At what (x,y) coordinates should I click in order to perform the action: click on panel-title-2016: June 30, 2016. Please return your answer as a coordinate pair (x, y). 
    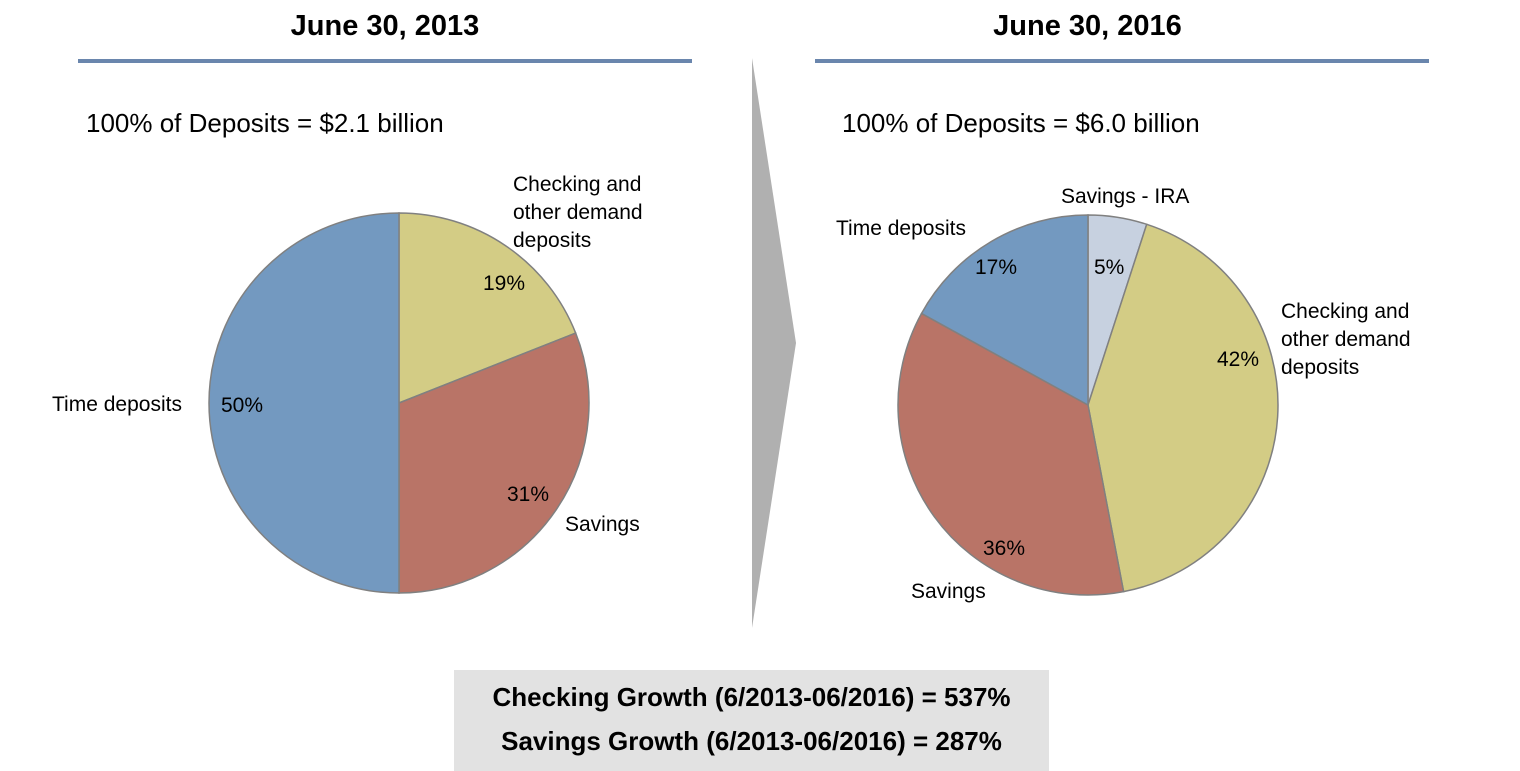
    Looking at the image, I should click on (1087, 26).